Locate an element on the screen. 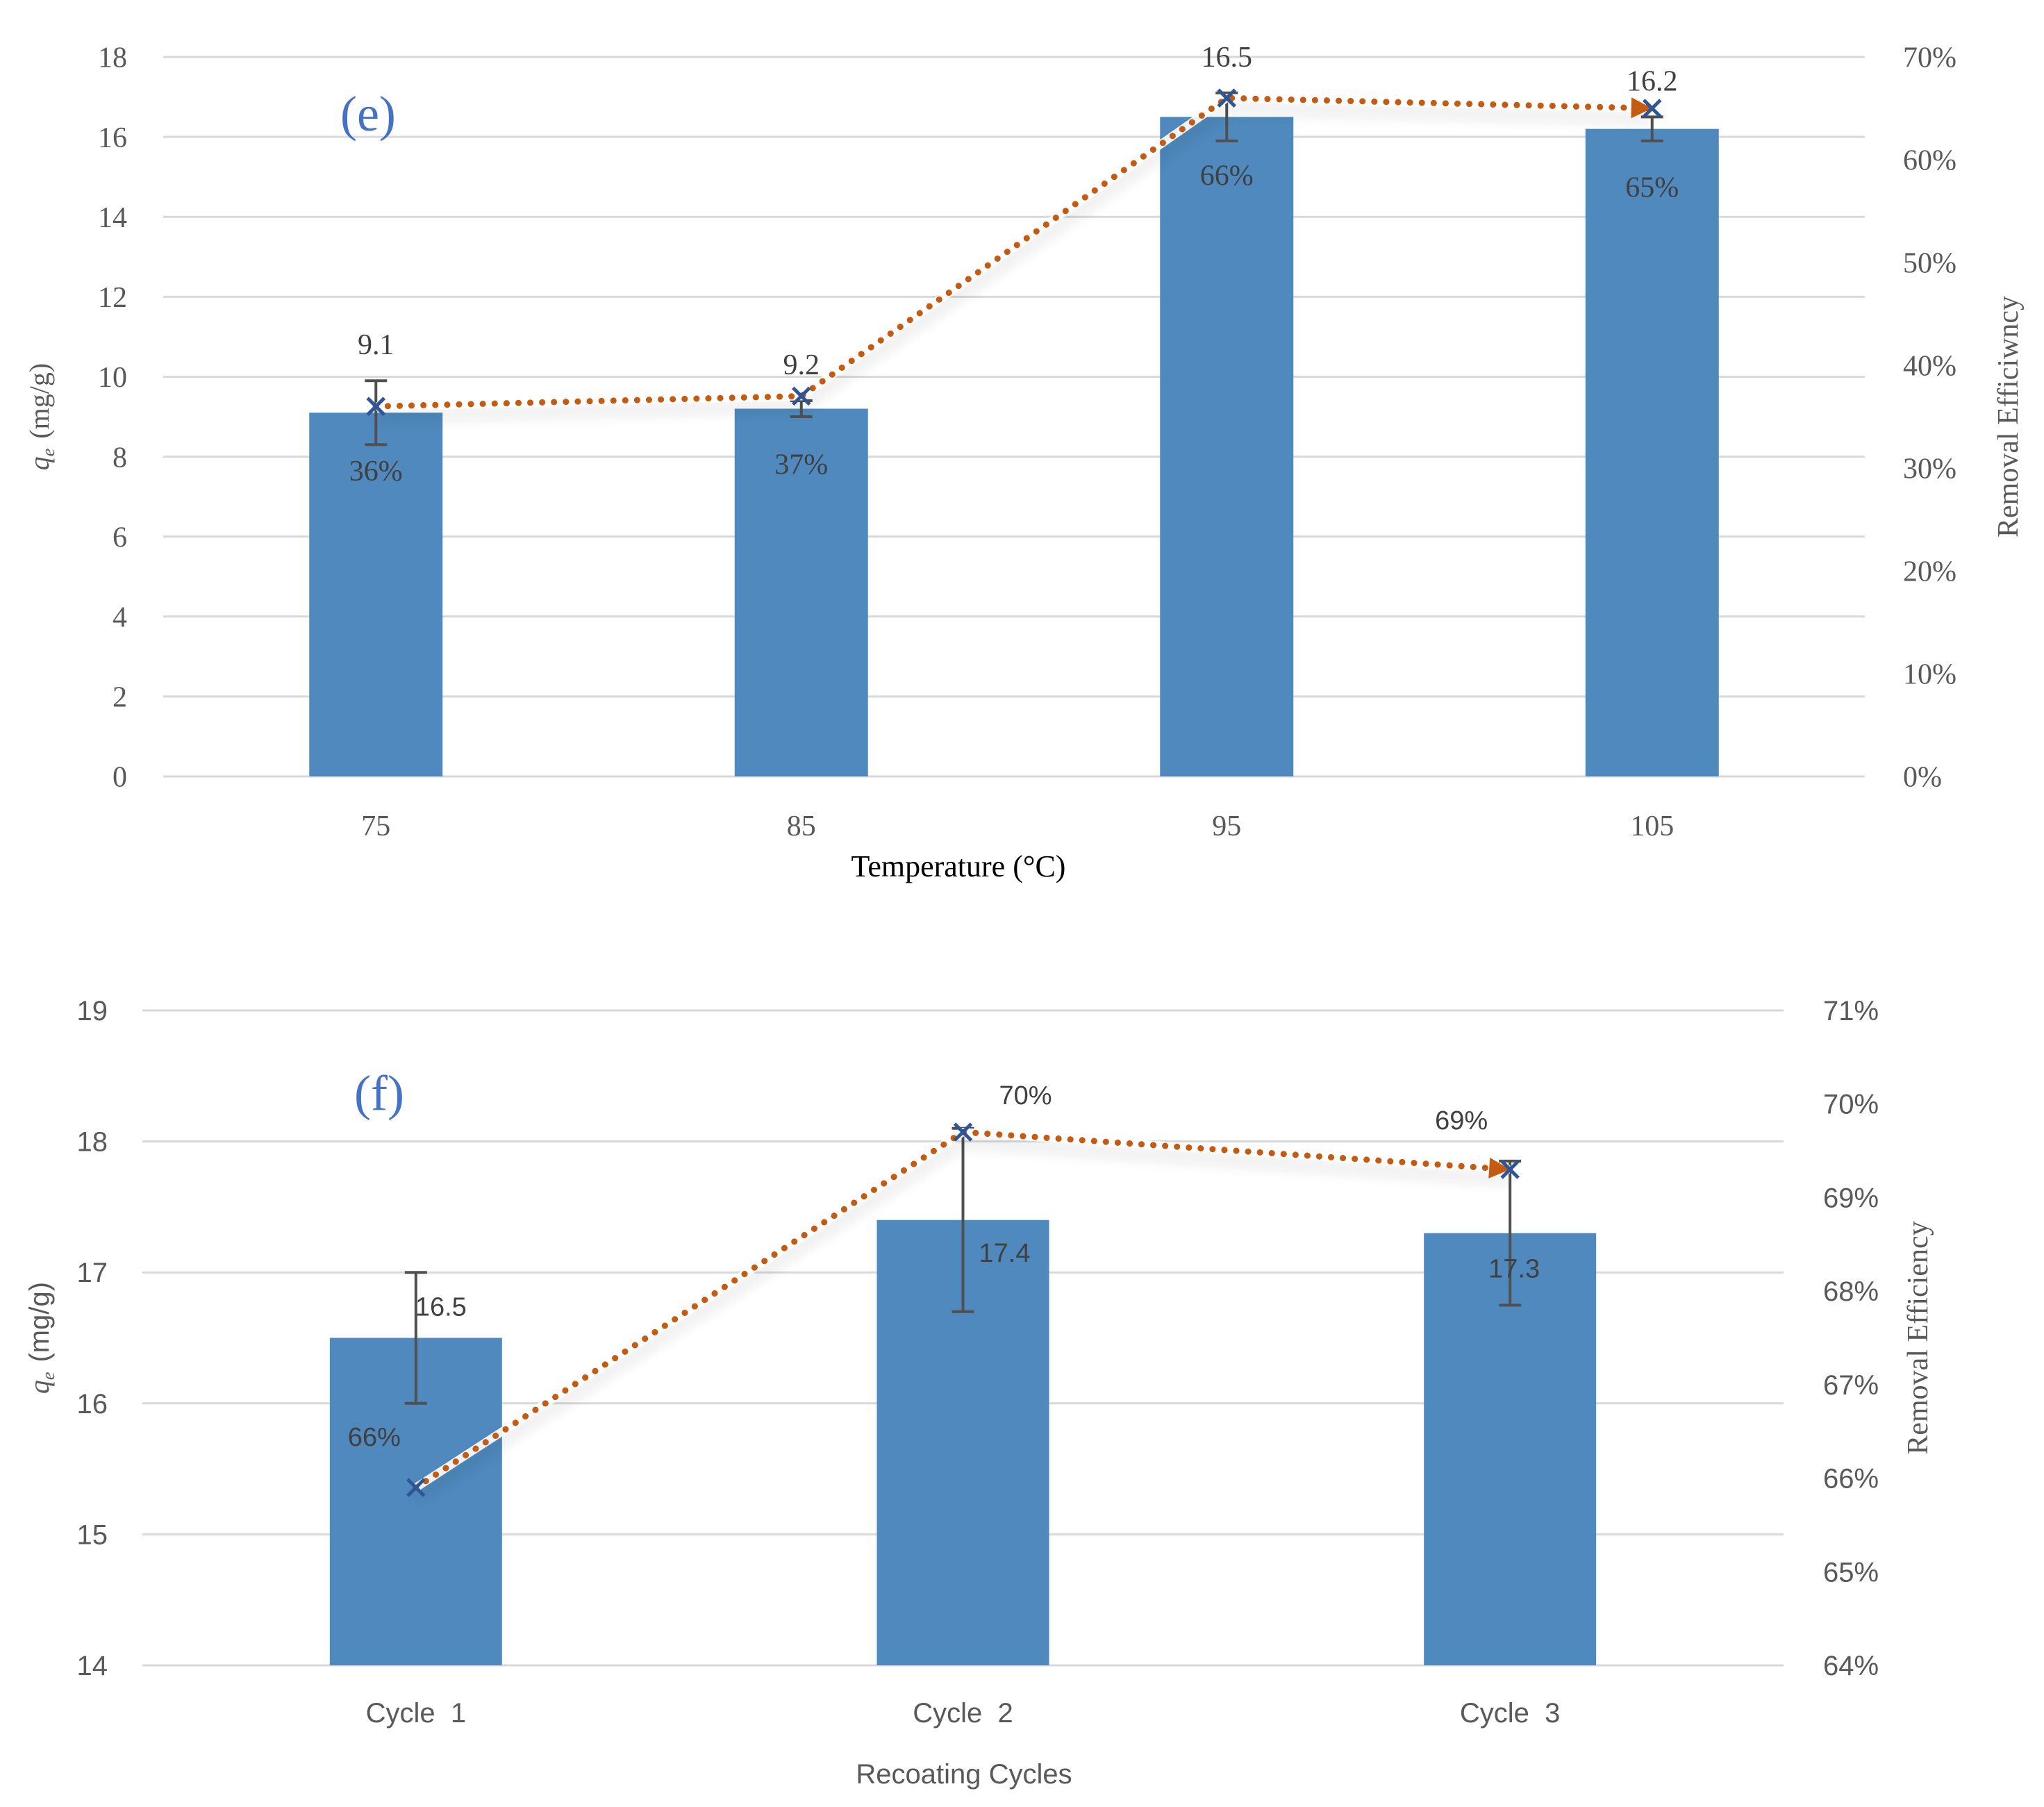 The image size is (2044, 1807). y2-tick-label: 67% is located at coordinates (1851, 1385).